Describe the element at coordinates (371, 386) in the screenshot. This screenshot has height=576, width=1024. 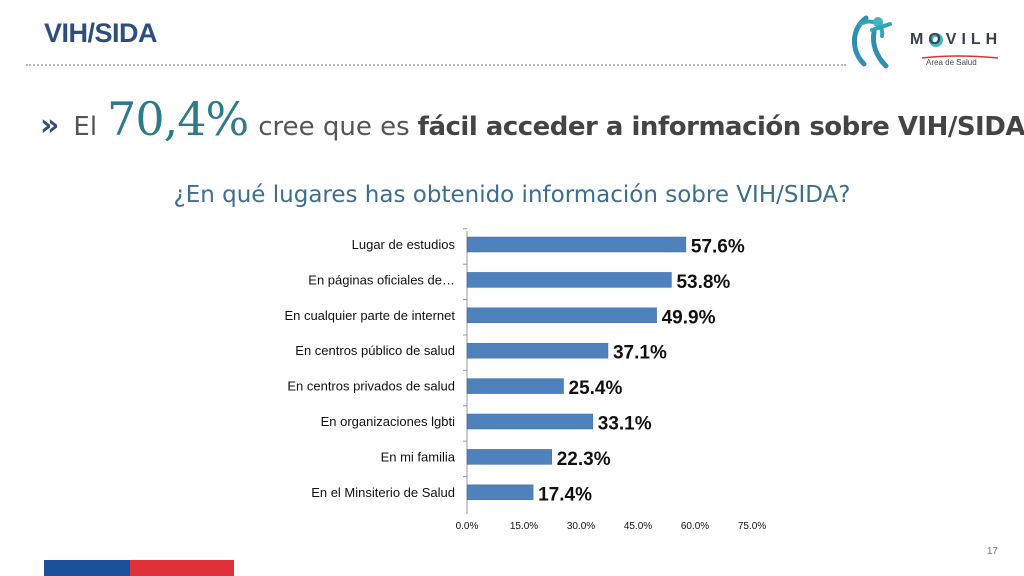
I see `category-label: En centros privados de salud` at that location.